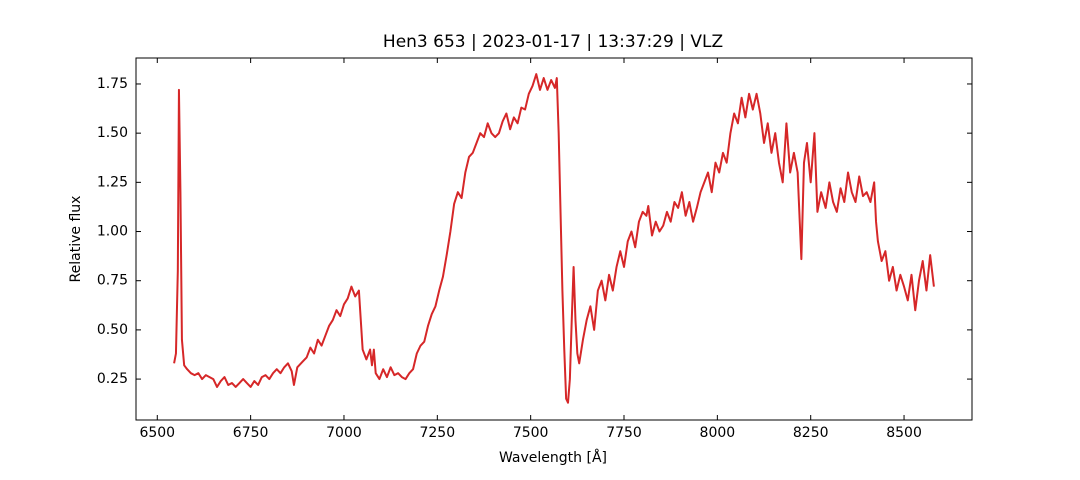  What do you see at coordinates (112, 330) in the screenshot?
I see `y-tick-label: 0.50` at bounding box center [112, 330].